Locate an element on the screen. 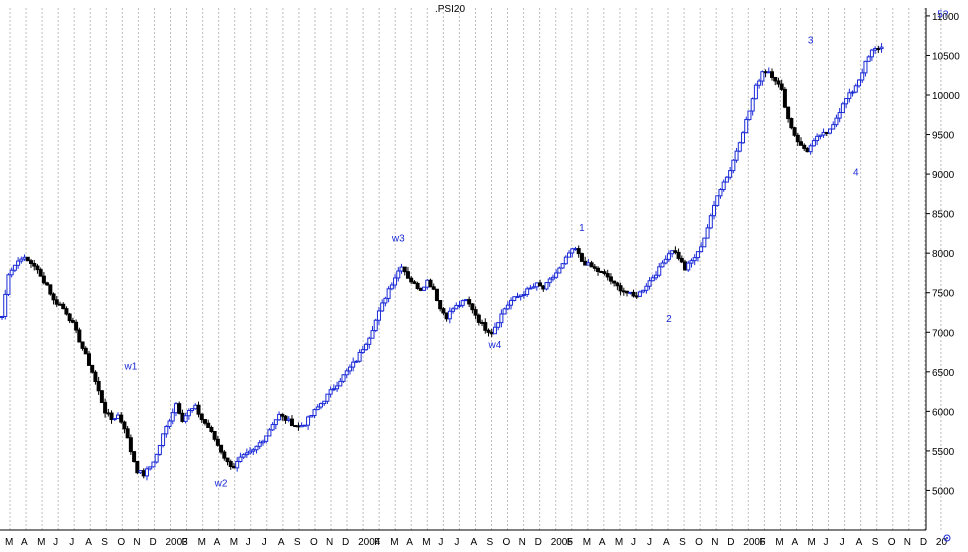 The image size is (968, 552). x-tick-label: 20 is located at coordinates (942, 542).